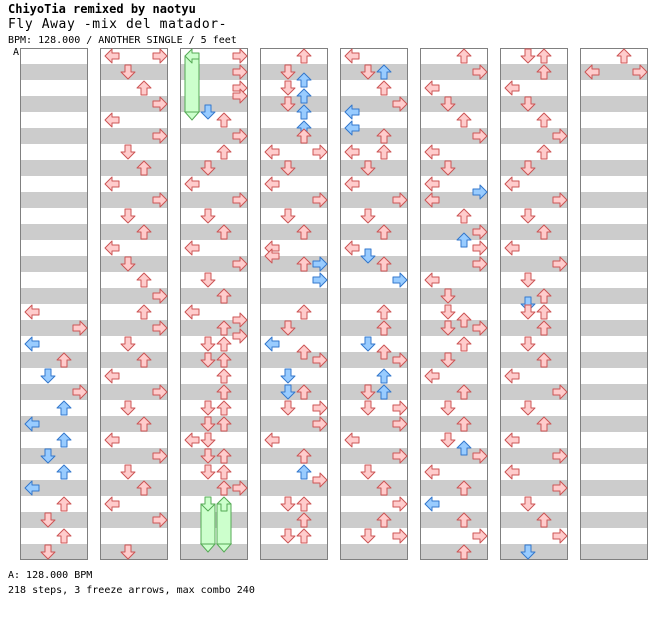  I want to click on song-subtitle: Fly Away -mix del matador-, so click(118, 24).